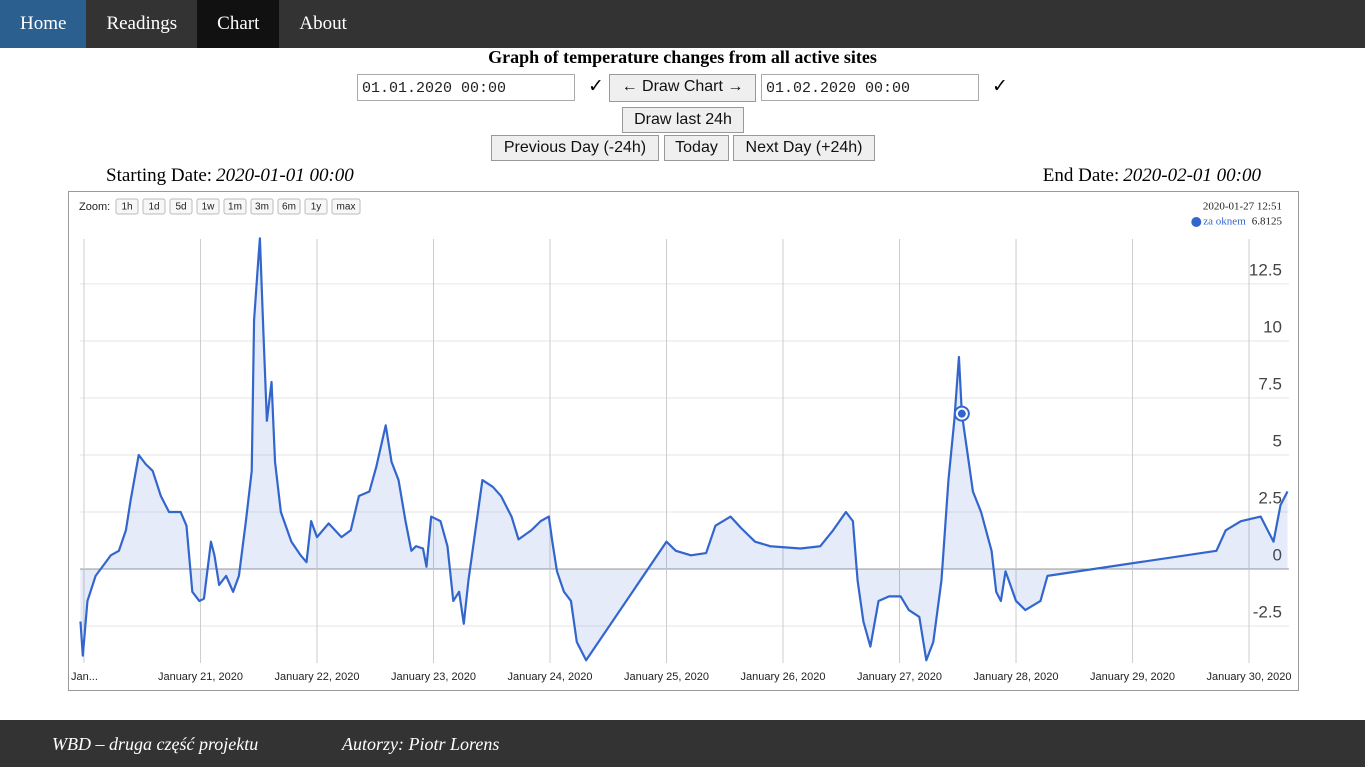 The width and height of the screenshot is (1365, 768). Describe the element at coordinates (1249, 677) in the screenshot. I see `x-tick-label: January 30, 2020` at that location.